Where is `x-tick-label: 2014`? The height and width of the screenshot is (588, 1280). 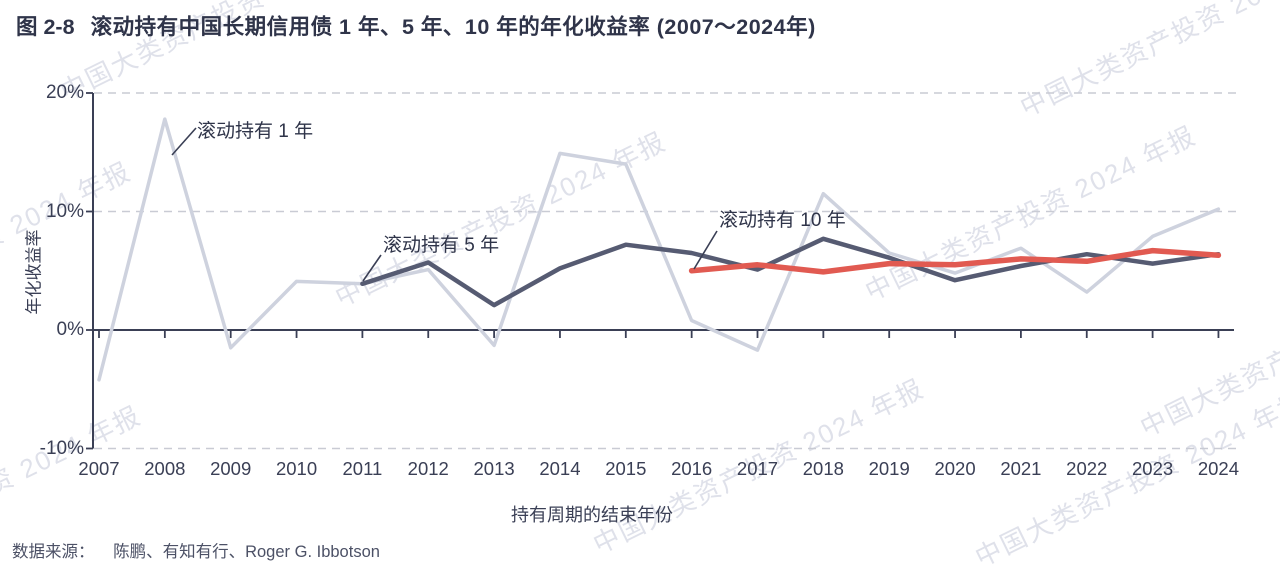
x-tick-label: 2014 is located at coordinates (560, 468).